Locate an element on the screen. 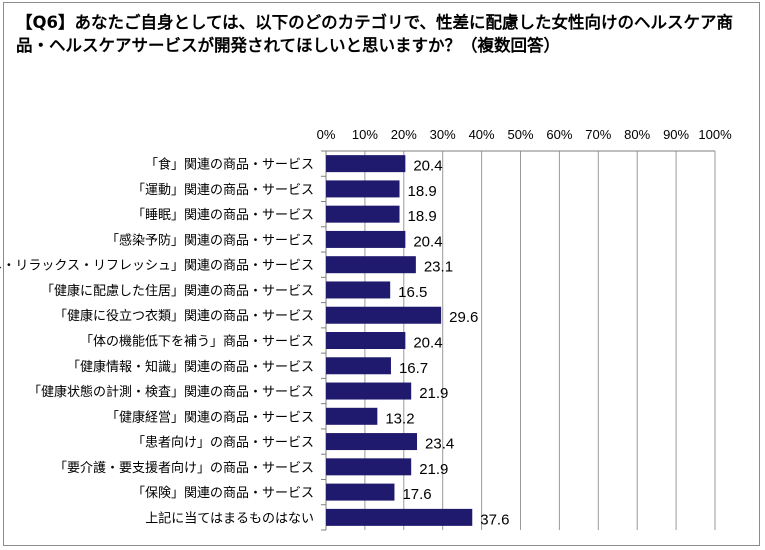 Image resolution: width=765 pixels, height=550 pixels. category-label: 上記に当てはまるものはない is located at coordinates (229, 518).